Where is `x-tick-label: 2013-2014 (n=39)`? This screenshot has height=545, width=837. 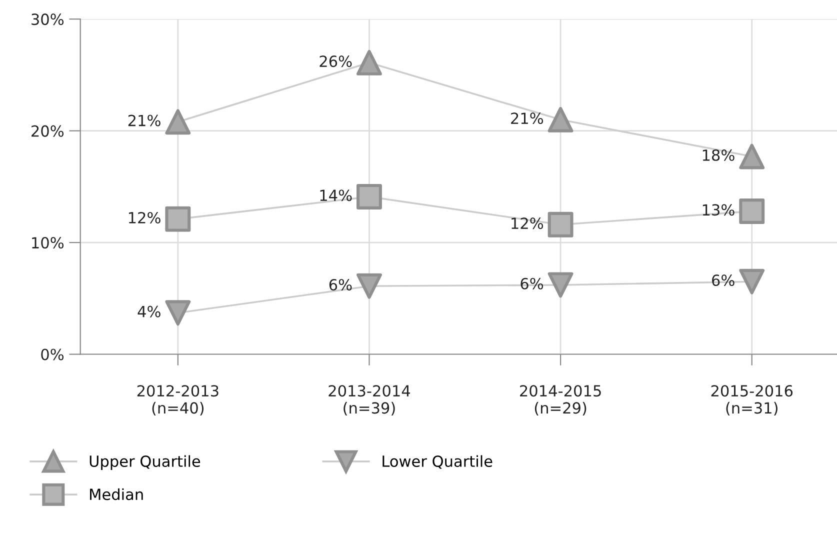 x-tick-label: 2013-2014 (n=39) is located at coordinates (369, 400).